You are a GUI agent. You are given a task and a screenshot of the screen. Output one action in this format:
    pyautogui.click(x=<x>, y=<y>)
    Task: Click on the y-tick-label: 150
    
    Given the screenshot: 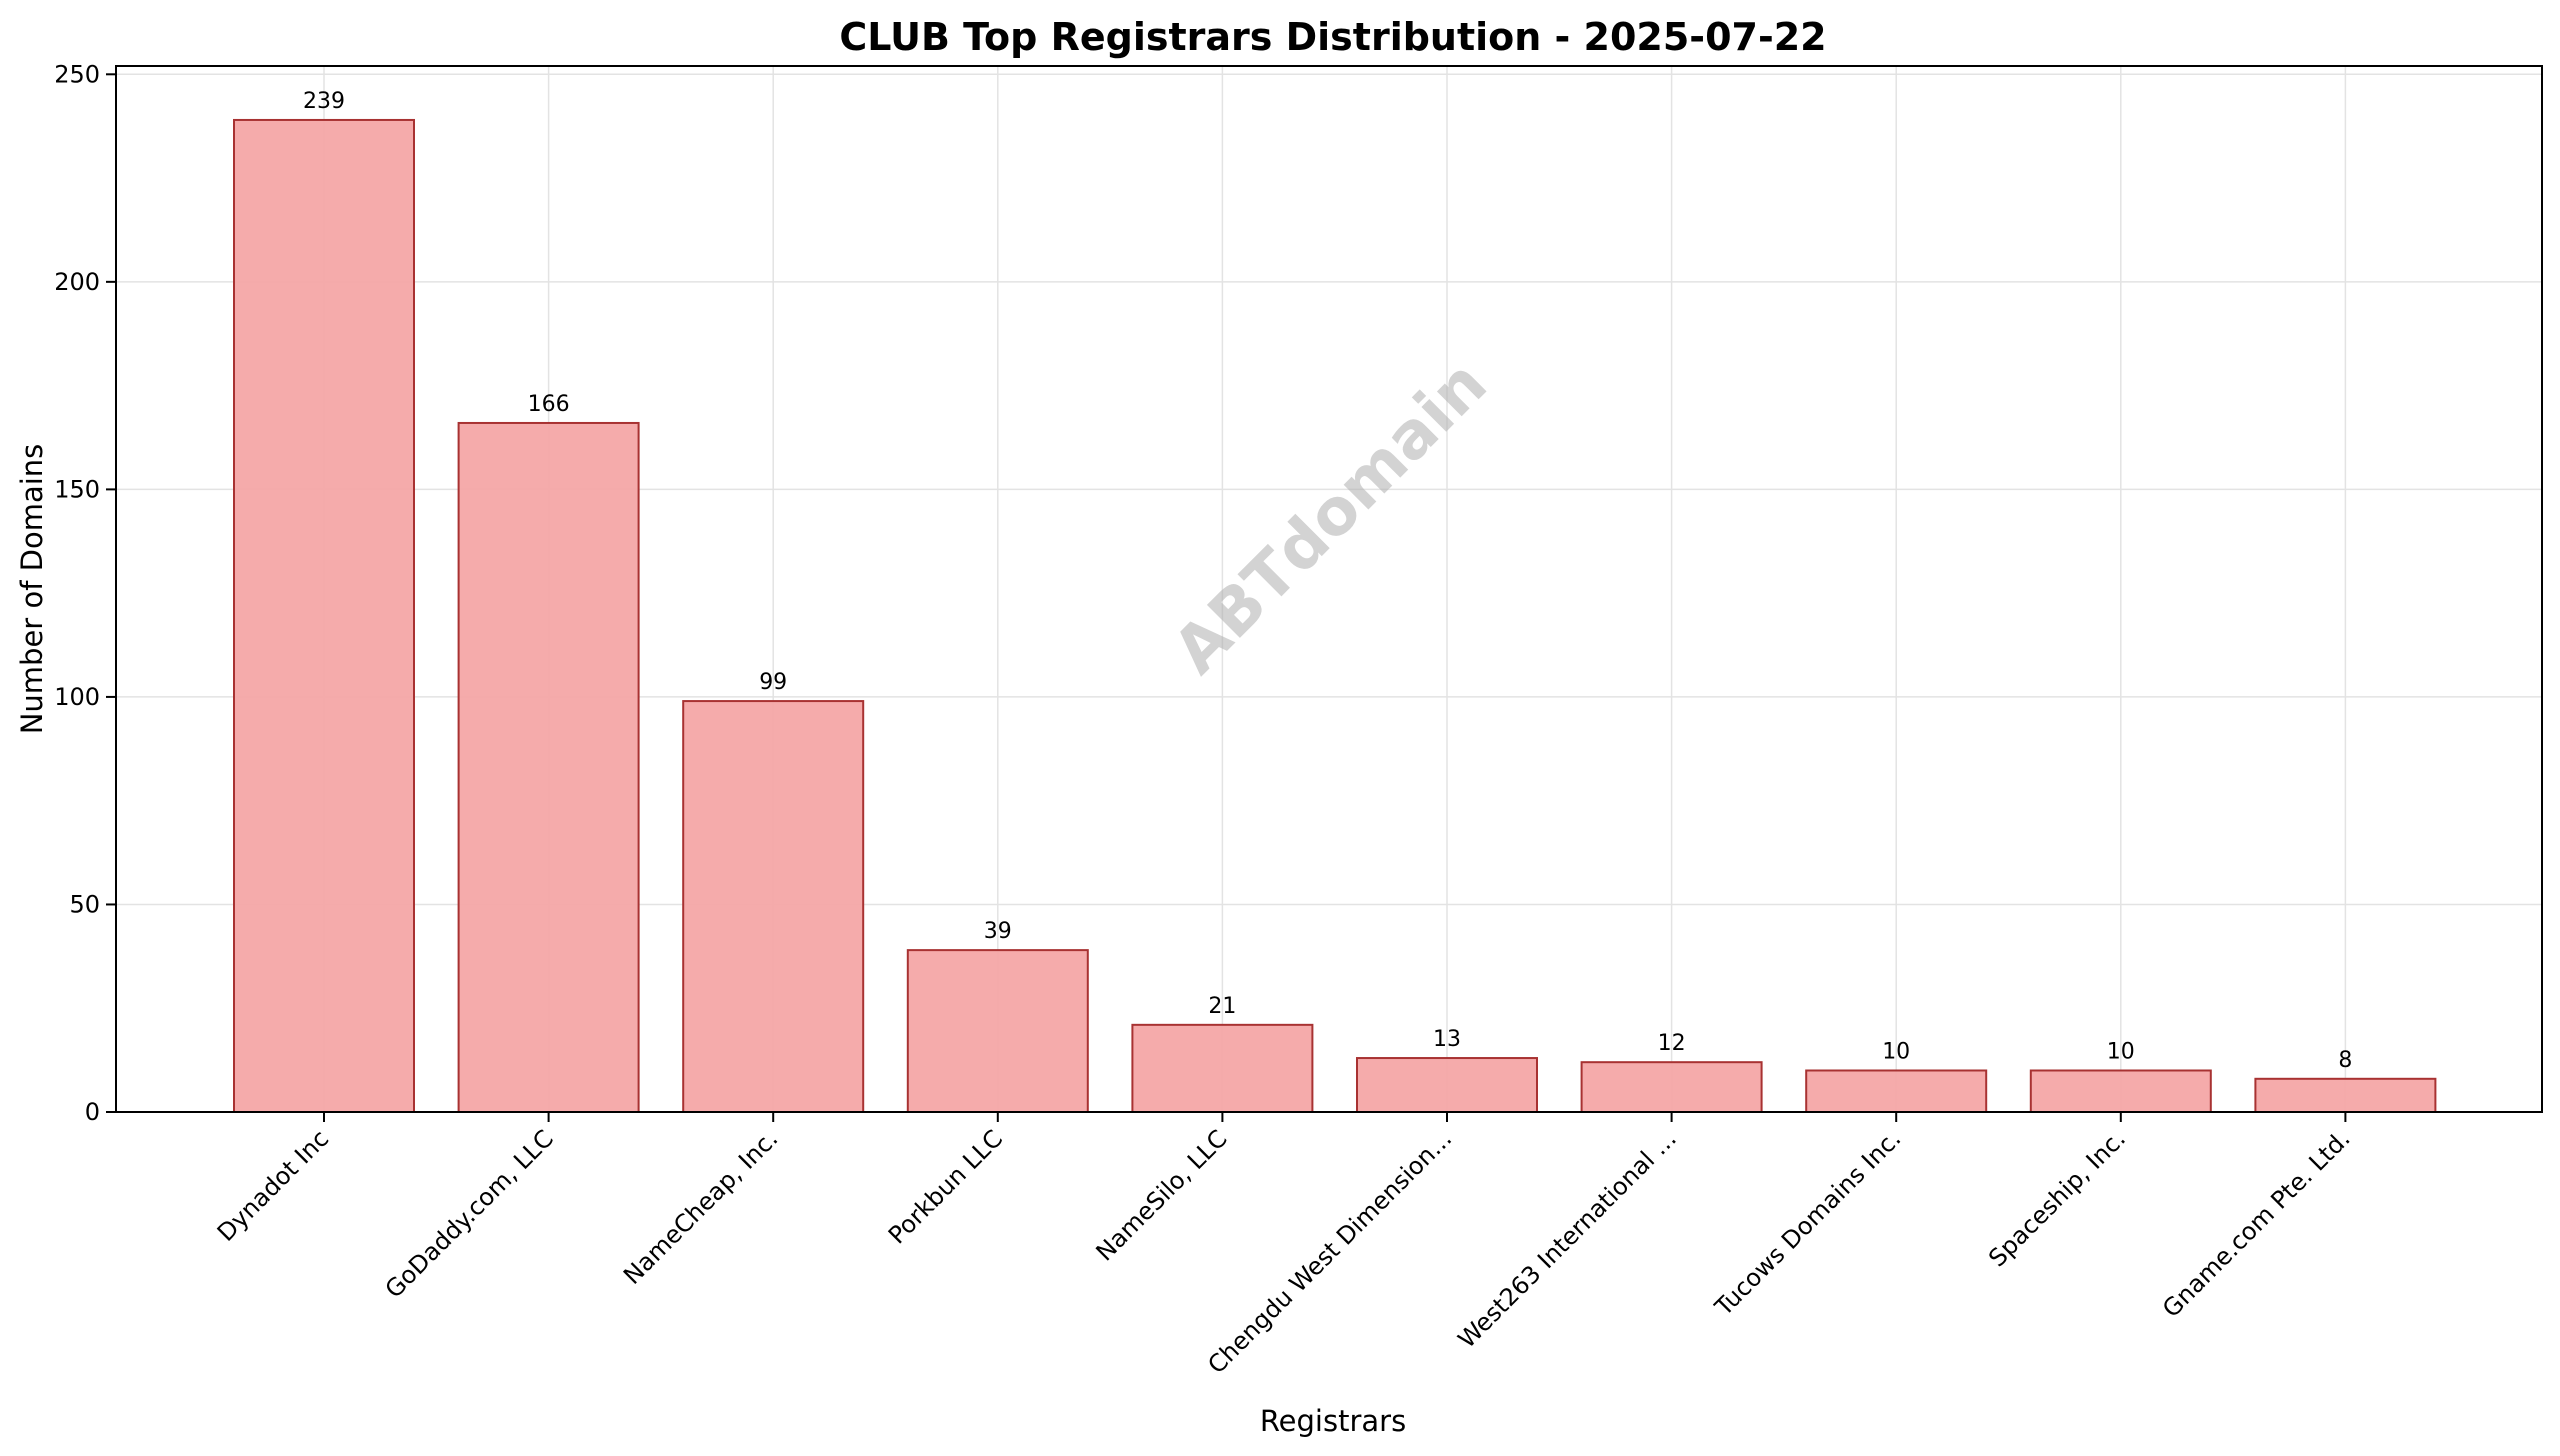 What is the action you would take?
    pyautogui.click(x=77, y=489)
    